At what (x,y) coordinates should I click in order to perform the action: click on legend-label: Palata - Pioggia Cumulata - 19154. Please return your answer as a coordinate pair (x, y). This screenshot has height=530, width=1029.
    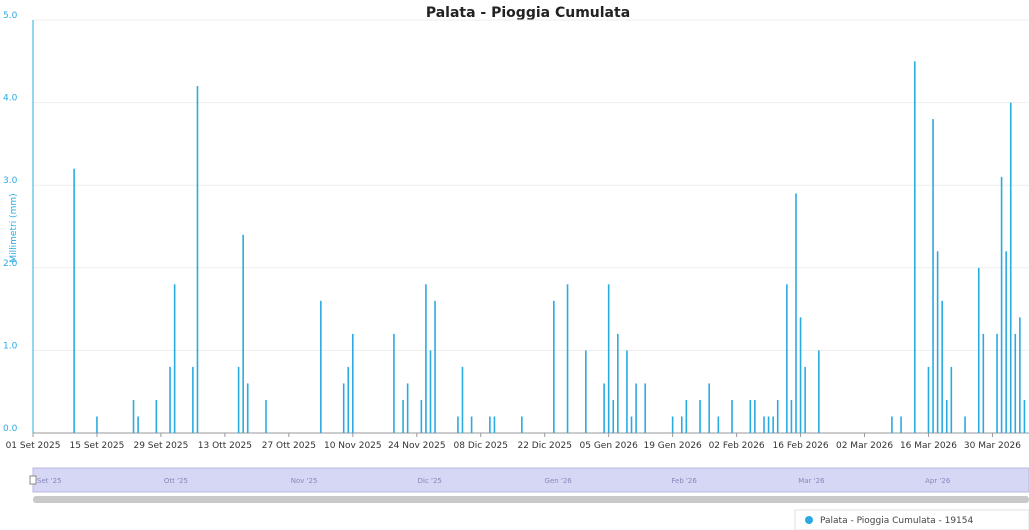
    Looking at the image, I should click on (896, 521).